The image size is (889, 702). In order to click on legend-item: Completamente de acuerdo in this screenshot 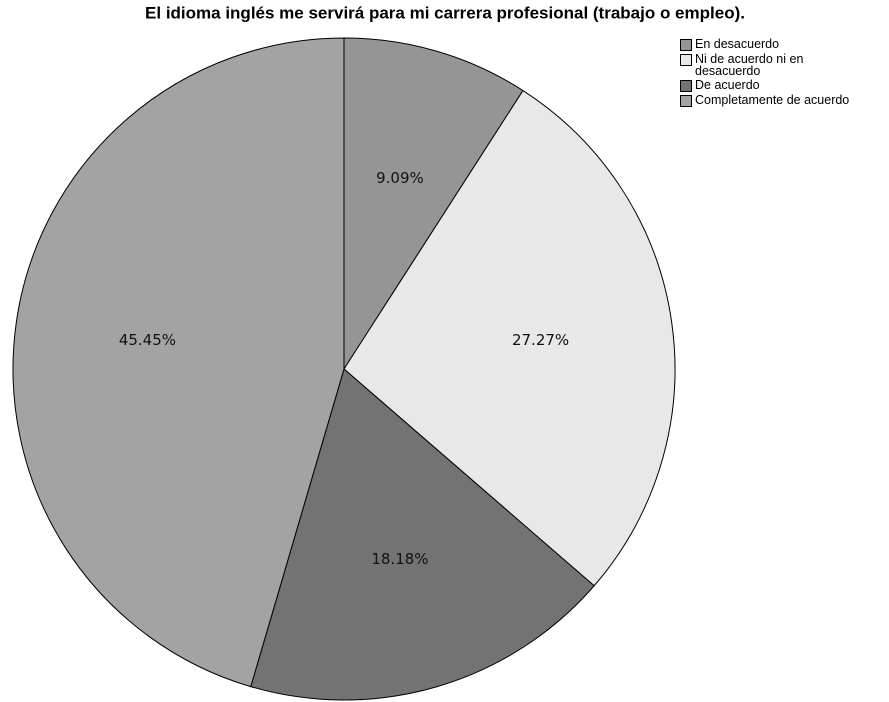, I will do `click(782, 100)`.